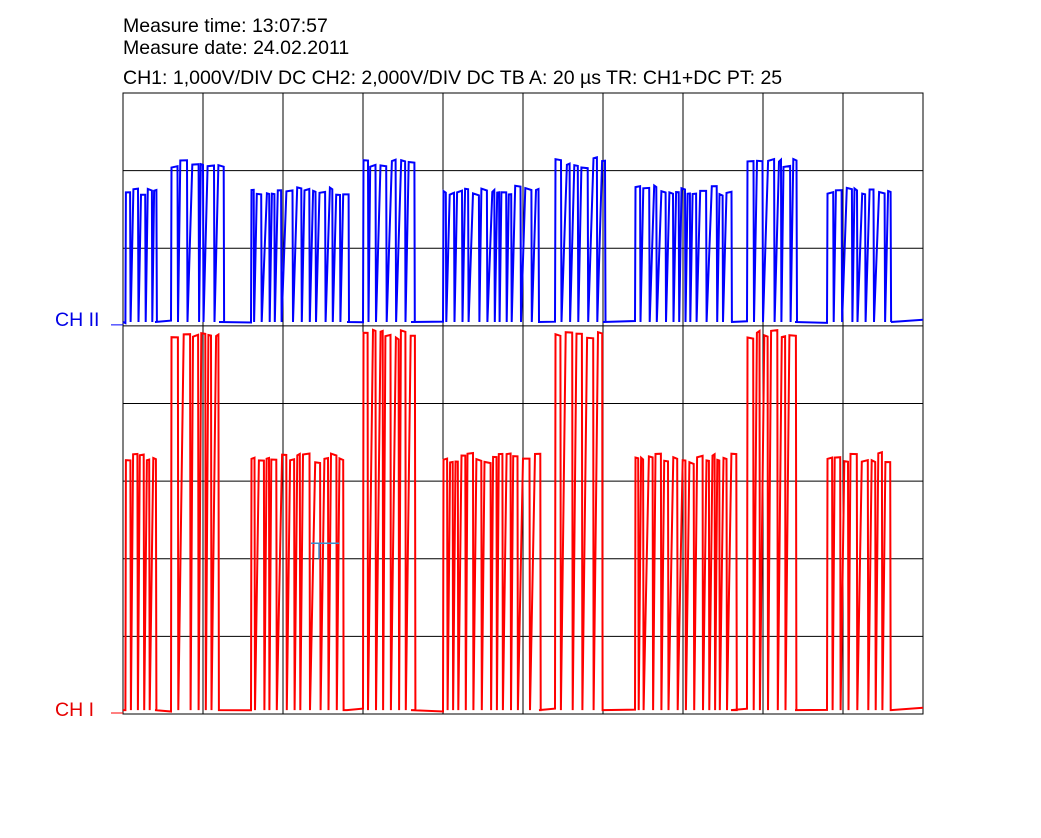 The image size is (1041, 838). What do you see at coordinates (225, 519) in the screenshot?
I see `baseline-markers` at bounding box center [225, 519].